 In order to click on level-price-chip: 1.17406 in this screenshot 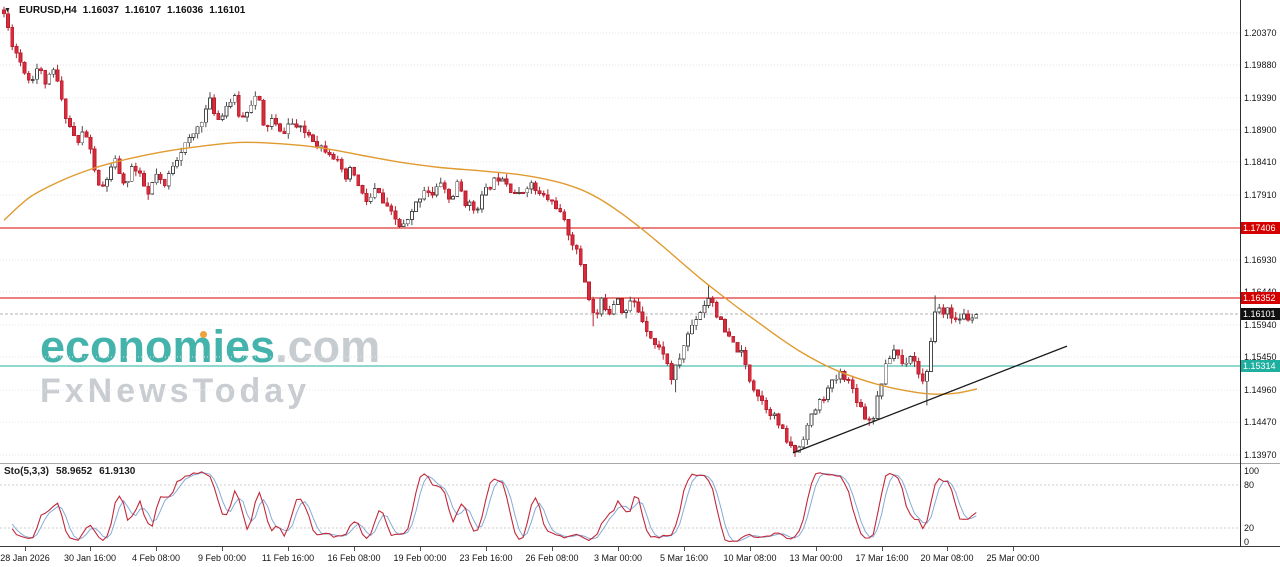, I will do `click(1260, 228)`.